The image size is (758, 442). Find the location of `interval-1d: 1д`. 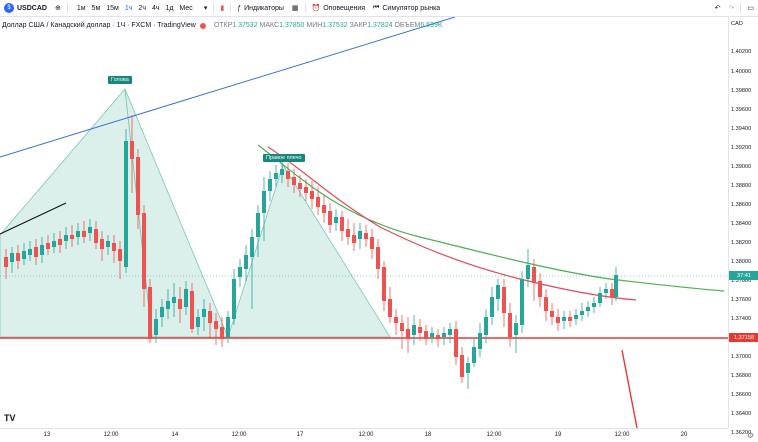

interval-1d: 1д is located at coordinates (169, 8).